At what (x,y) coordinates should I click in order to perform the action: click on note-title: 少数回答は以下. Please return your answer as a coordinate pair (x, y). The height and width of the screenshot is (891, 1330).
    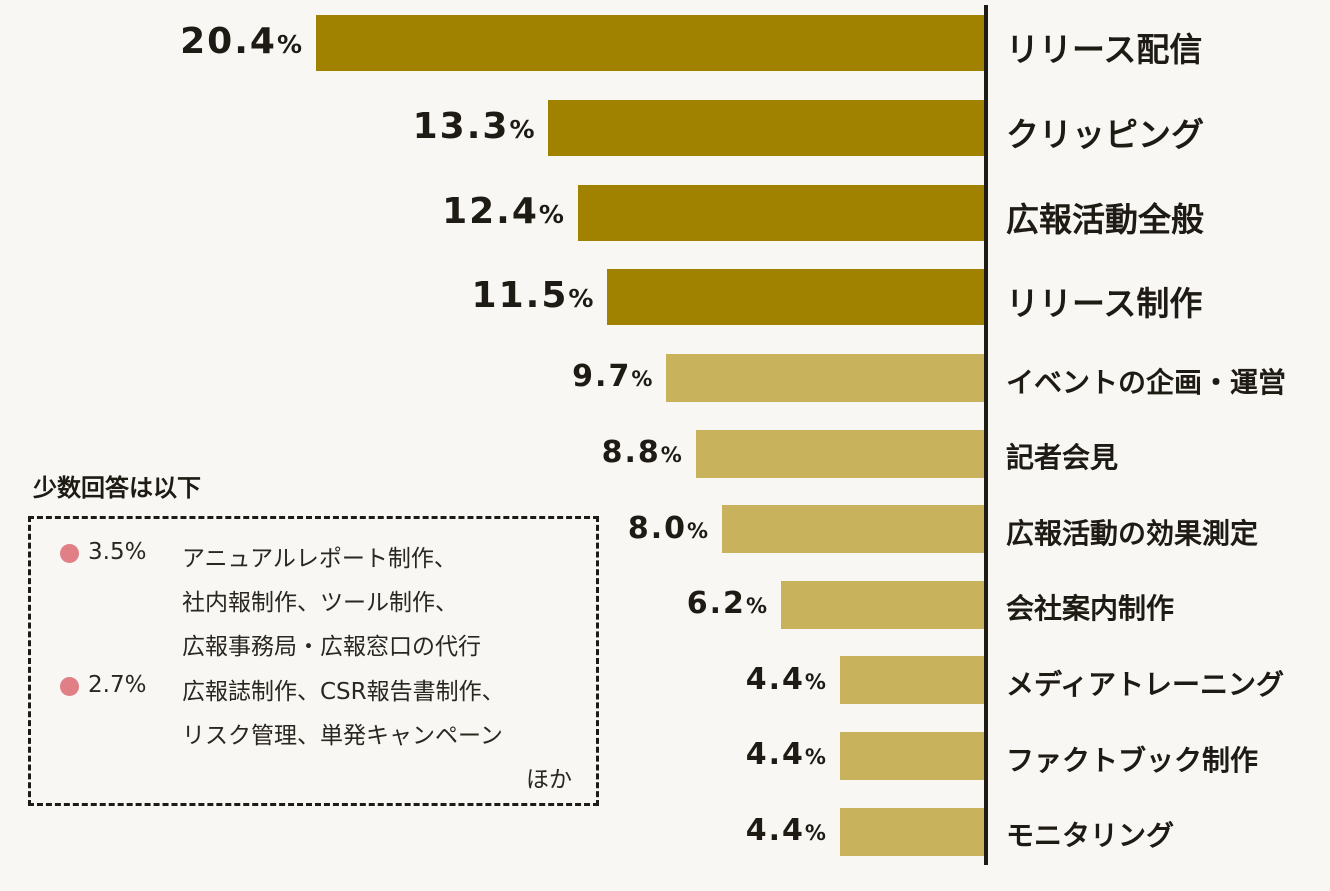
    Looking at the image, I should click on (117, 488).